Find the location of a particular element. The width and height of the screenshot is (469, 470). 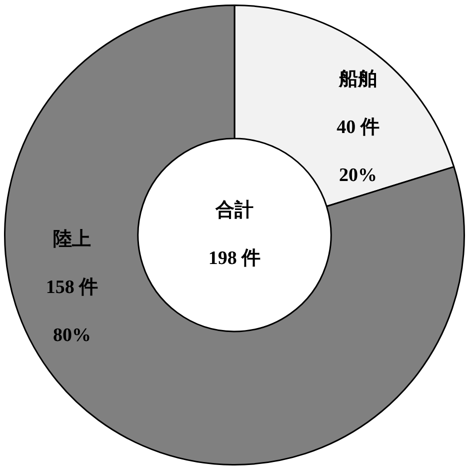

slice-label: 船舶 is located at coordinates (357, 79).